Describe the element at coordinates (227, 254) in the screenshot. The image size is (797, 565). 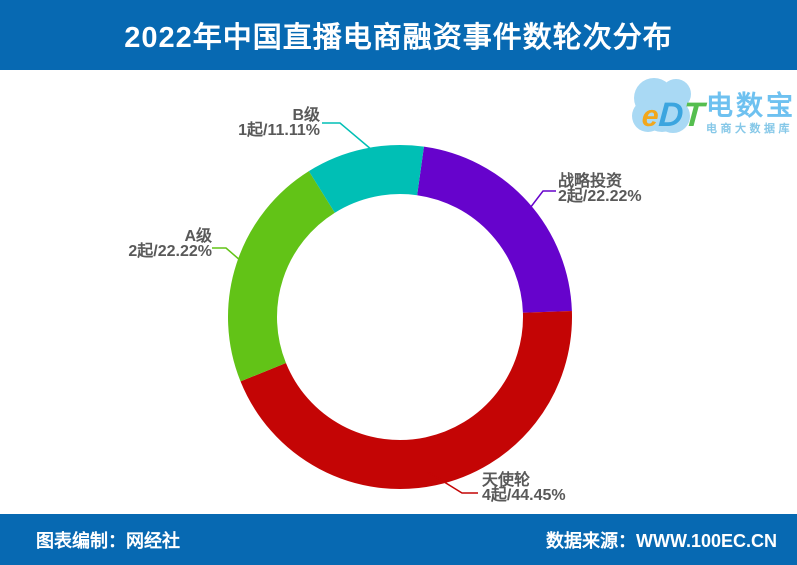
I see `leader-line-A级` at that location.